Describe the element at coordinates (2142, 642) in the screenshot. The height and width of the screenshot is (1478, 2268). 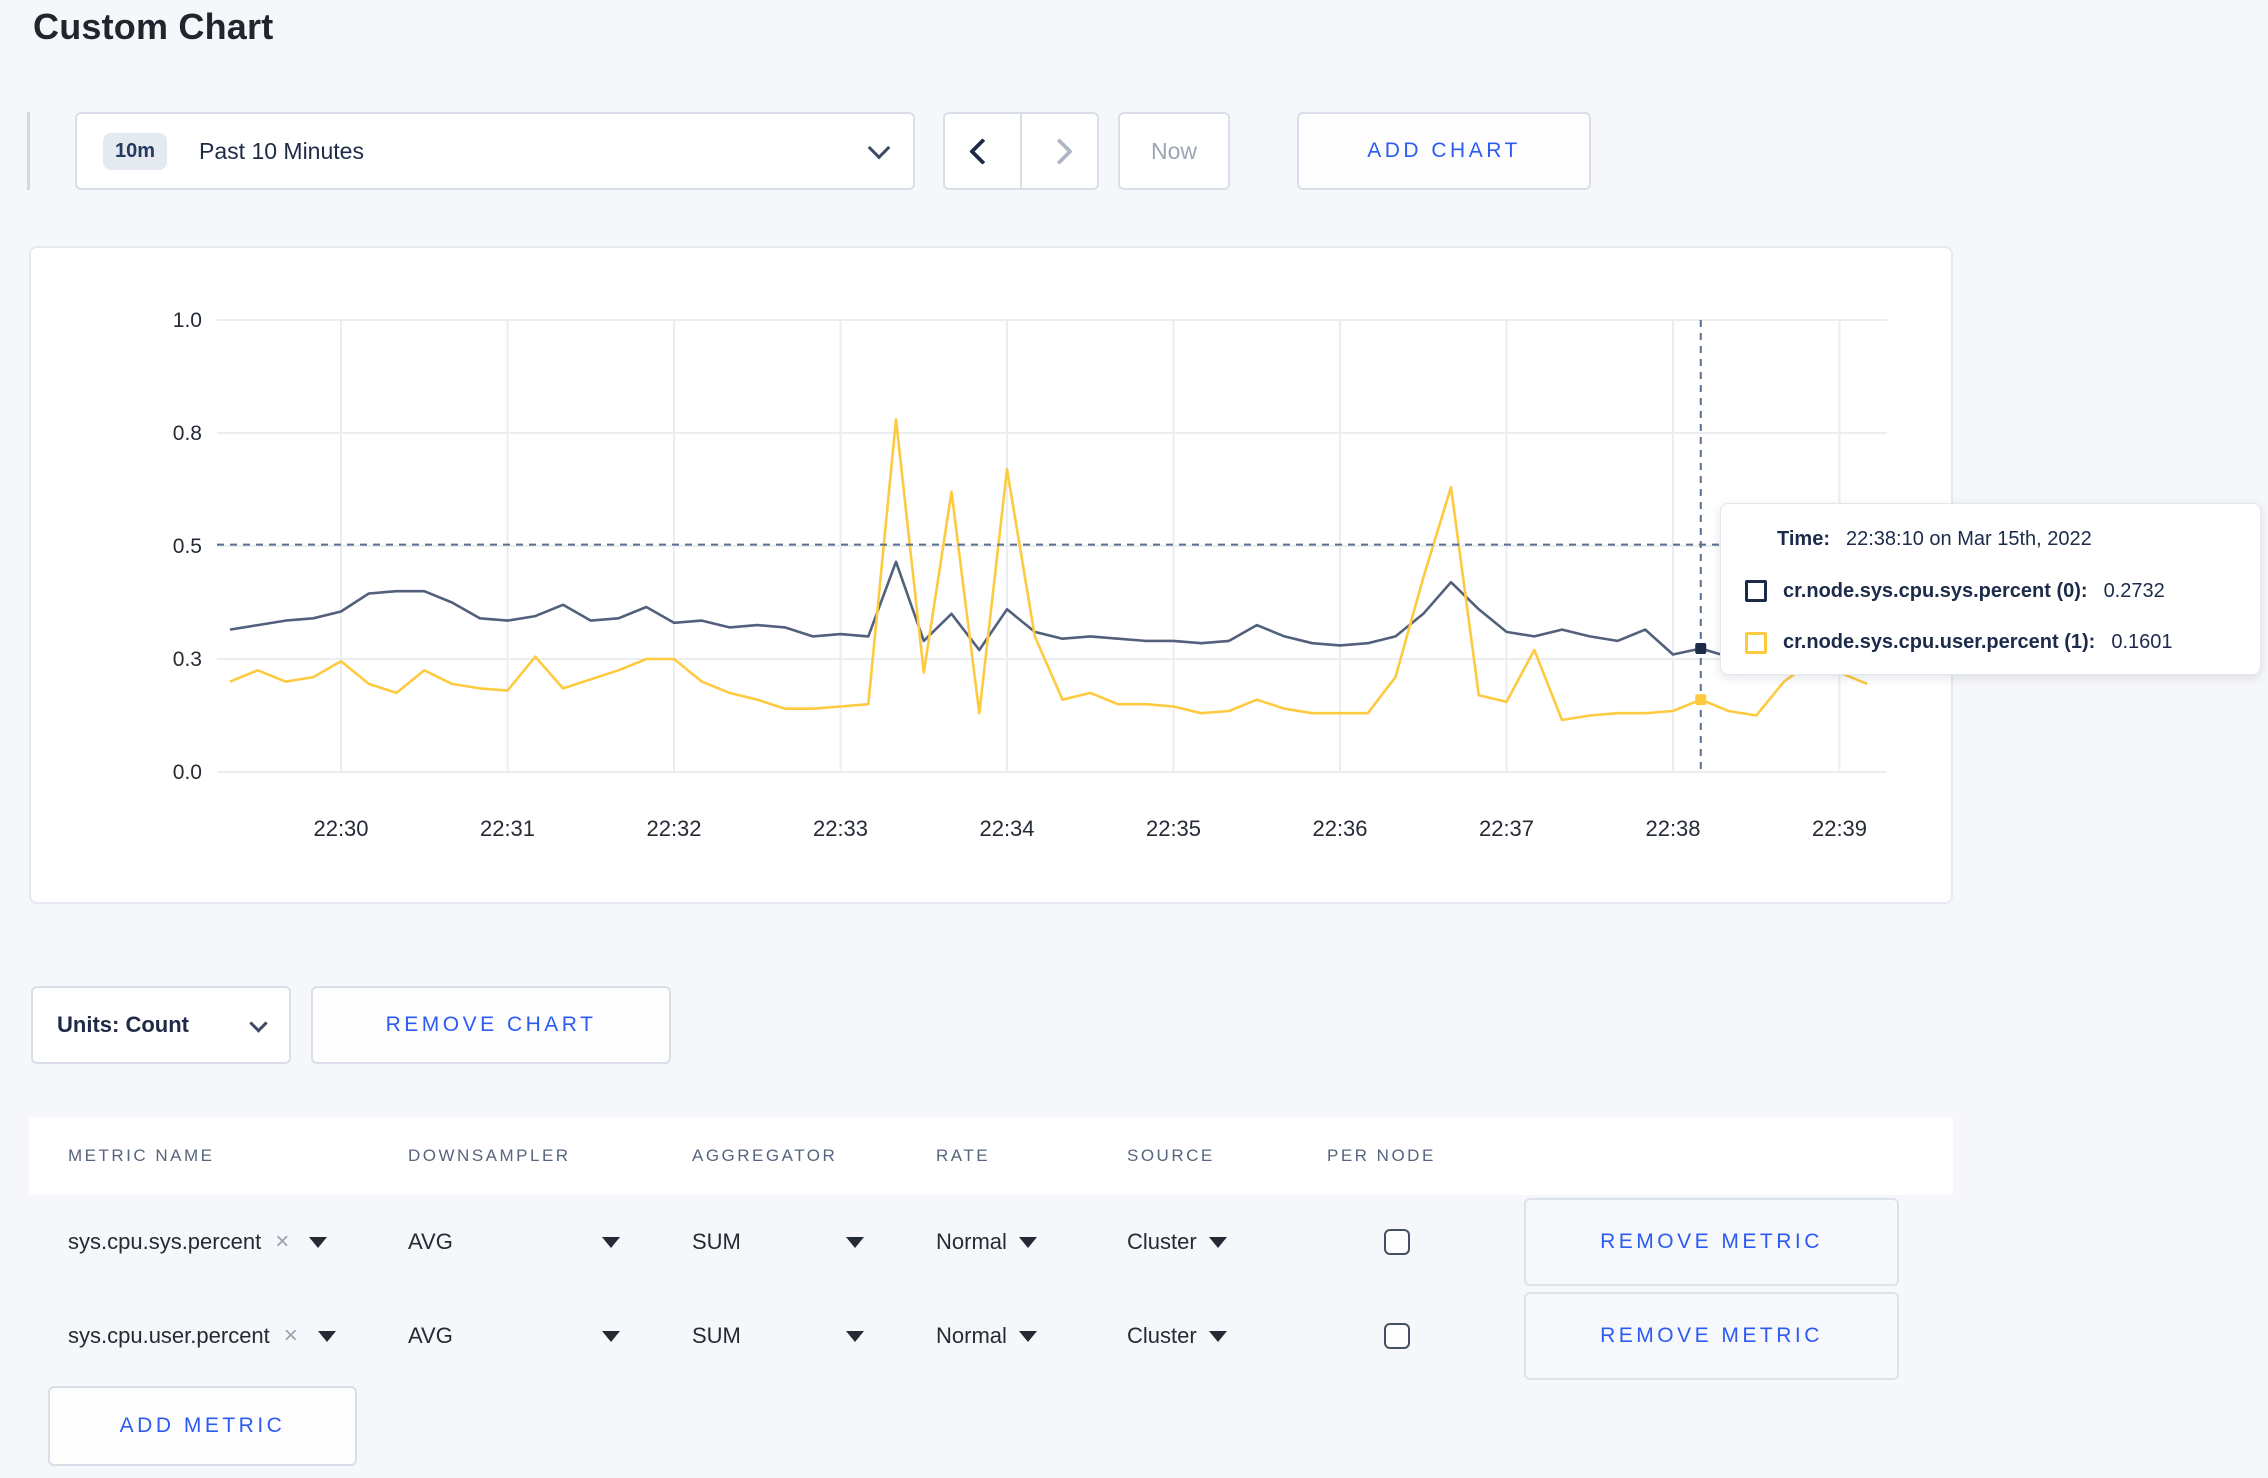
I see `tooltip-series-value: 0.1601` at that location.